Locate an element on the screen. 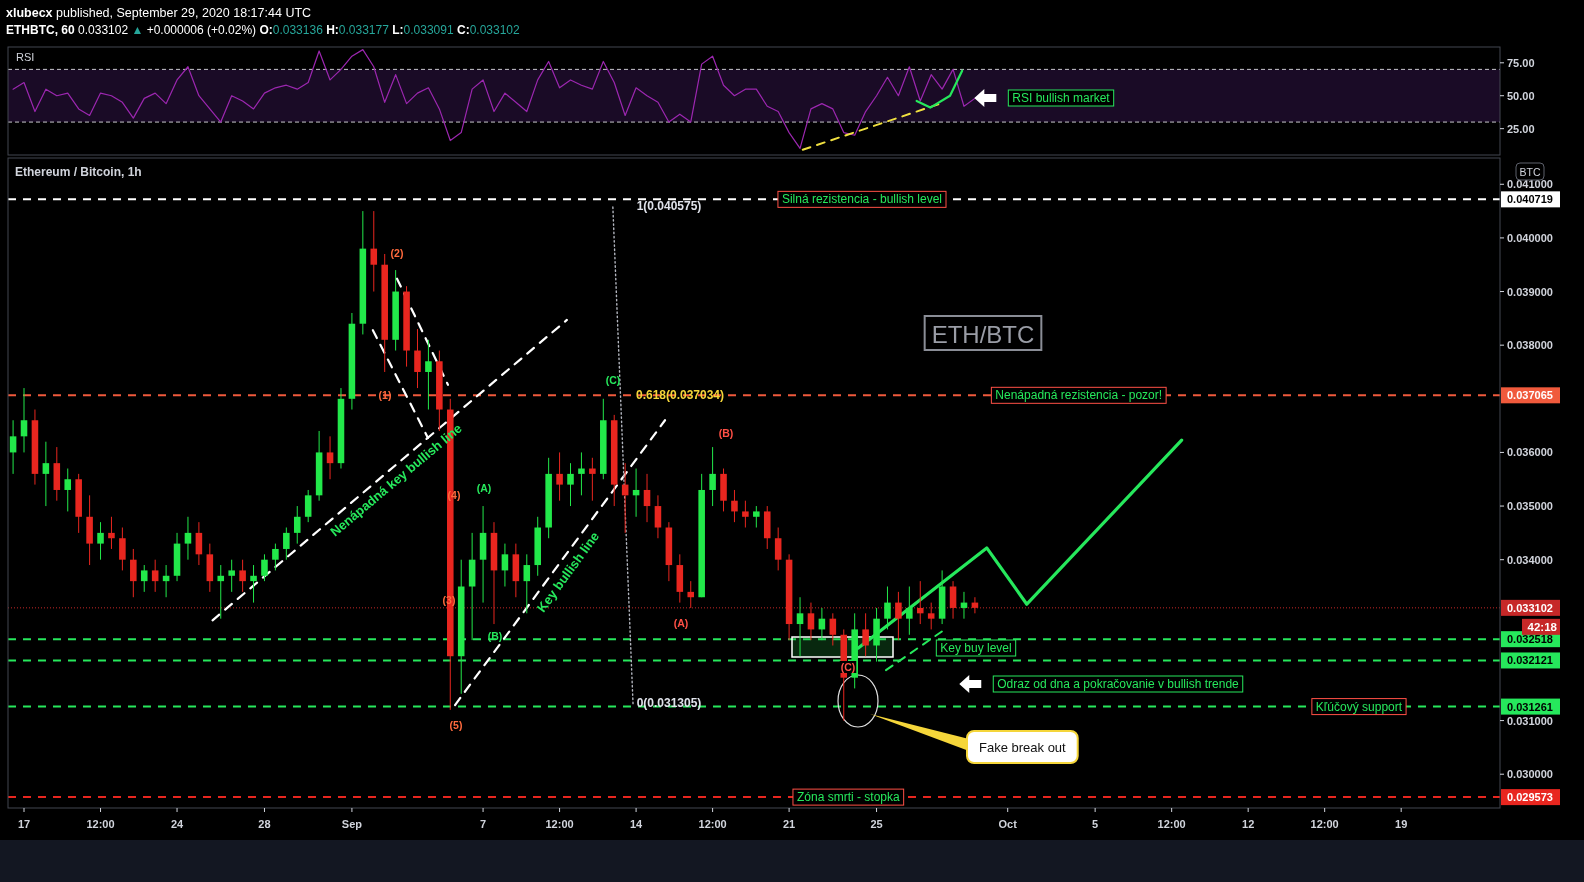 The width and height of the screenshot is (1584, 882). x-tick-label: 25 is located at coordinates (876, 824).